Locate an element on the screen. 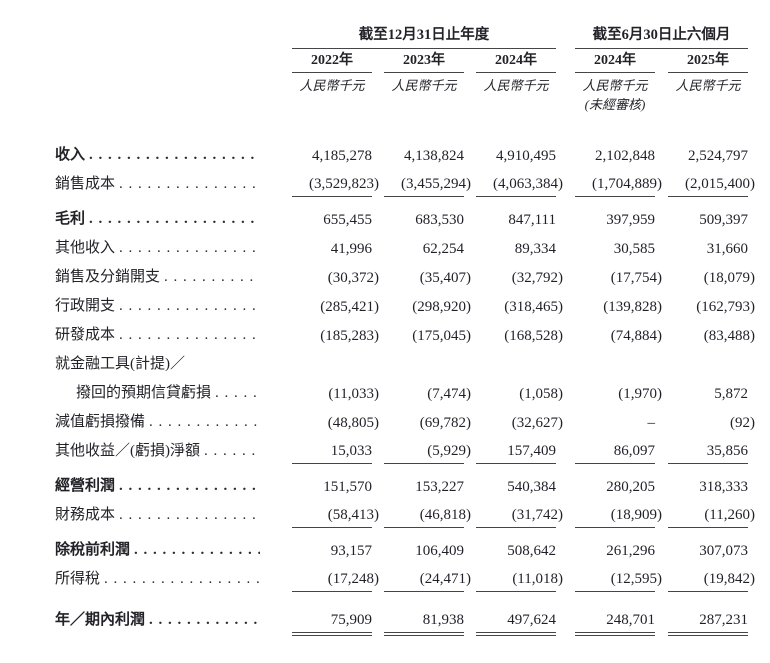 The height and width of the screenshot is (663, 770). value-text: (5,929) is located at coordinates (449, 451).